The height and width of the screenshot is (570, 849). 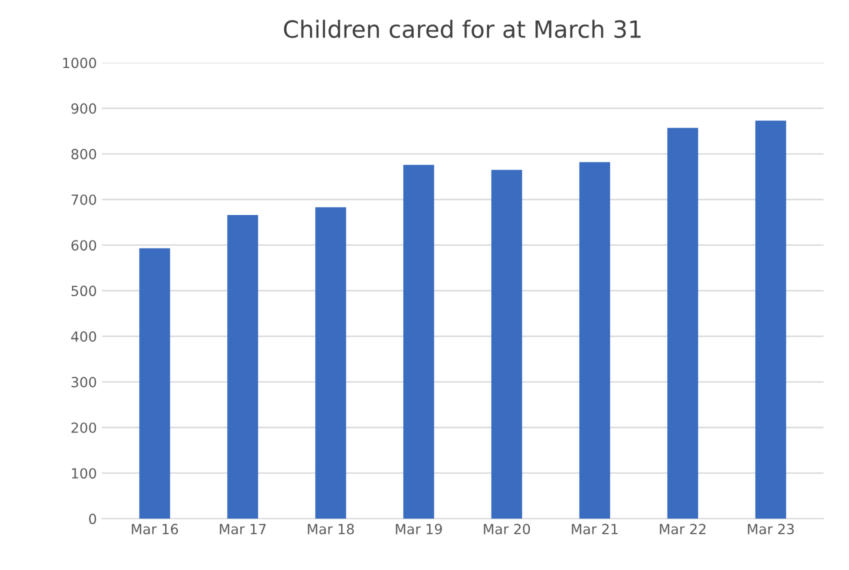 I want to click on y-tick-label: 300, so click(x=84, y=382).